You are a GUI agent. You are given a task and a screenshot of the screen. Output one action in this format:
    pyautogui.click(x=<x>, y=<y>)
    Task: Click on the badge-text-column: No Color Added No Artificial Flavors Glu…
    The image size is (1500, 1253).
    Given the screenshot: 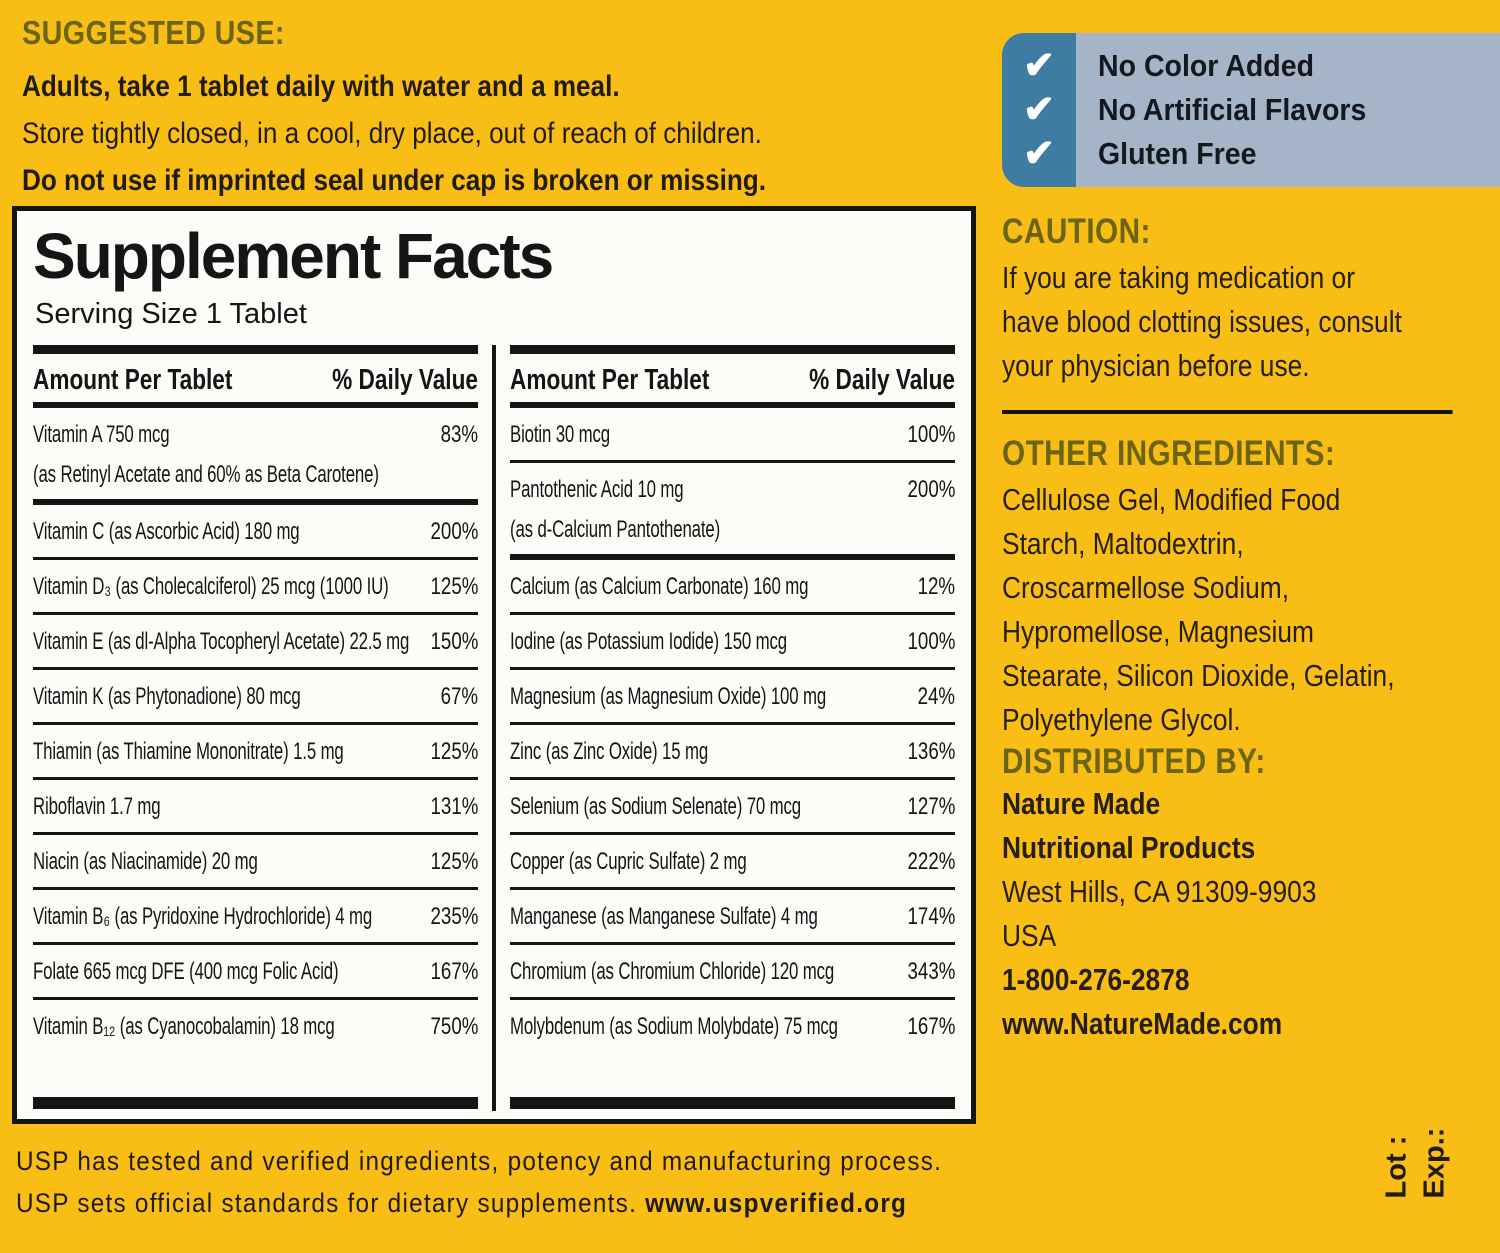 What is the action you would take?
    pyautogui.click(x=1233, y=110)
    